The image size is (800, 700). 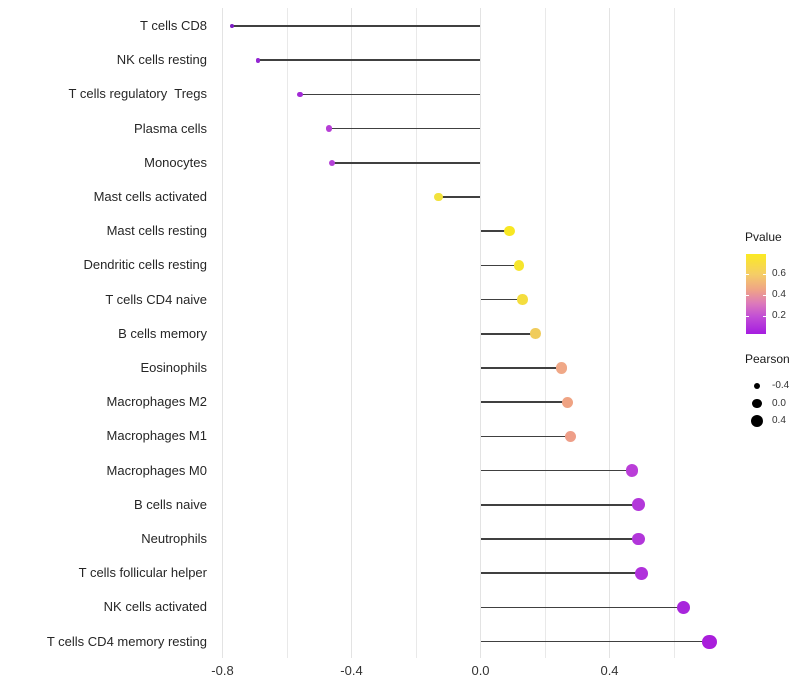 I want to click on category-label: Neutrophils, so click(x=174, y=538).